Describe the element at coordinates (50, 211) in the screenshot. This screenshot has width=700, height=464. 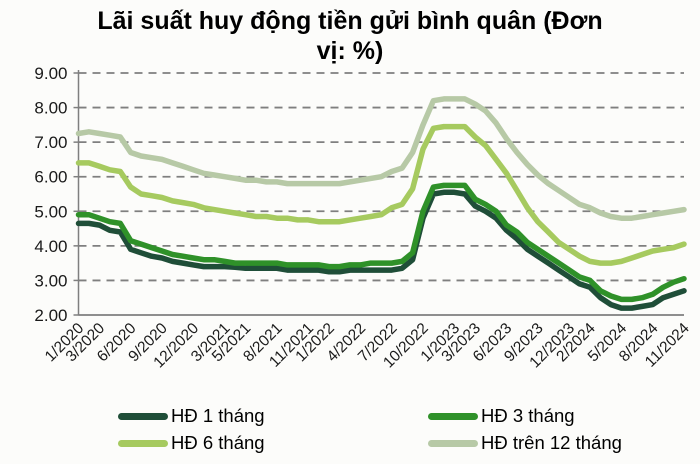
I see `y-tick-label: 5.00` at that location.